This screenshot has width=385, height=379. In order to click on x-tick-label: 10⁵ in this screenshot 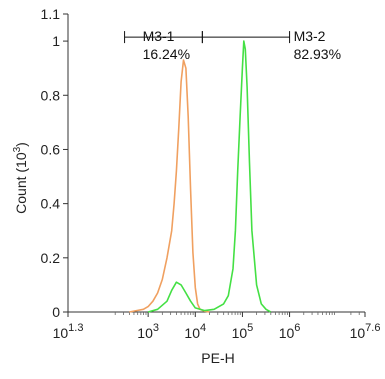, I will do `click(243, 331)`.